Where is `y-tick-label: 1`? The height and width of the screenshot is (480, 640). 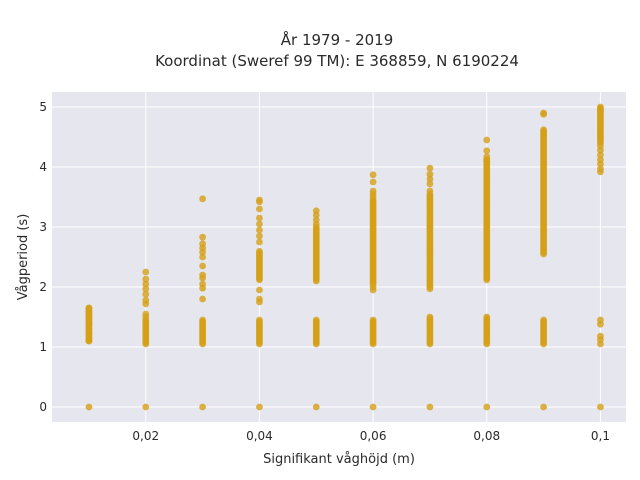
y-tick-label: 1 is located at coordinates (43, 347).